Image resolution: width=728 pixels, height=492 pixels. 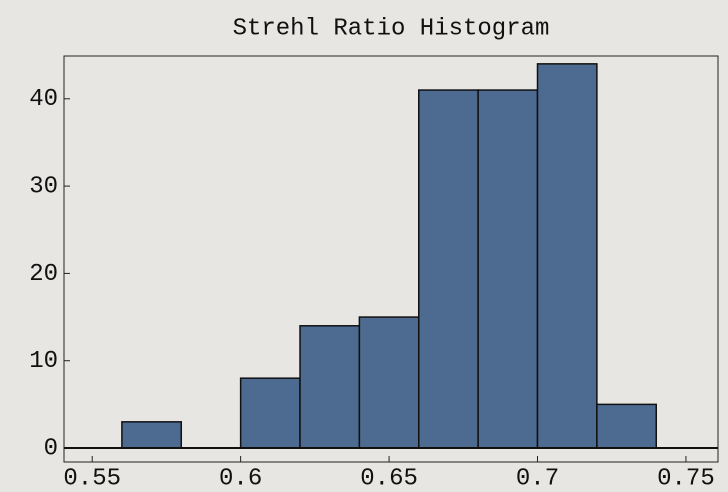 What do you see at coordinates (92, 478) in the screenshot?
I see `x-tick-label: 0.55` at bounding box center [92, 478].